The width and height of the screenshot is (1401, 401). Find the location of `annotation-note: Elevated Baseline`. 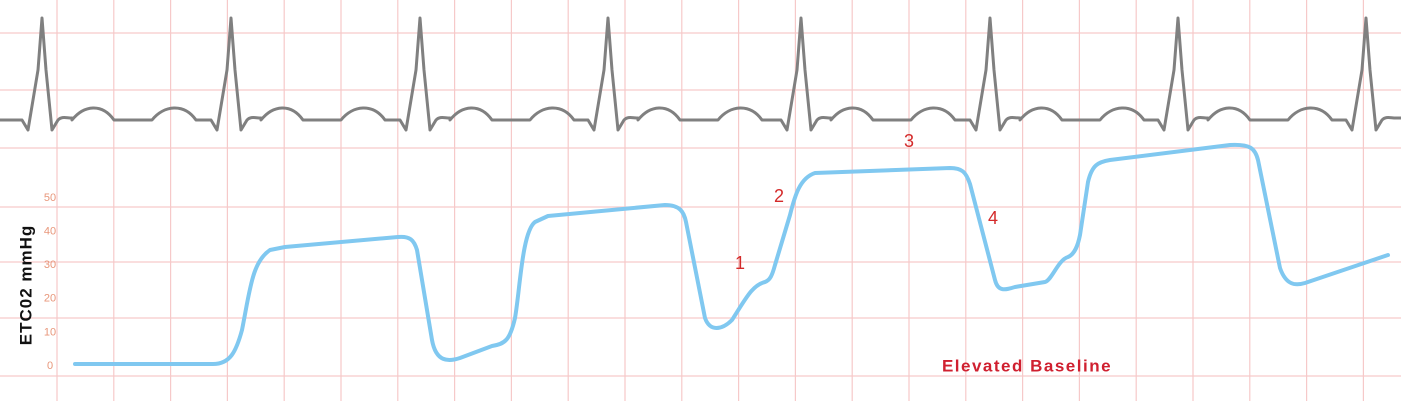

annotation-note: Elevated Baseline is located at coordinates (1027, 365).